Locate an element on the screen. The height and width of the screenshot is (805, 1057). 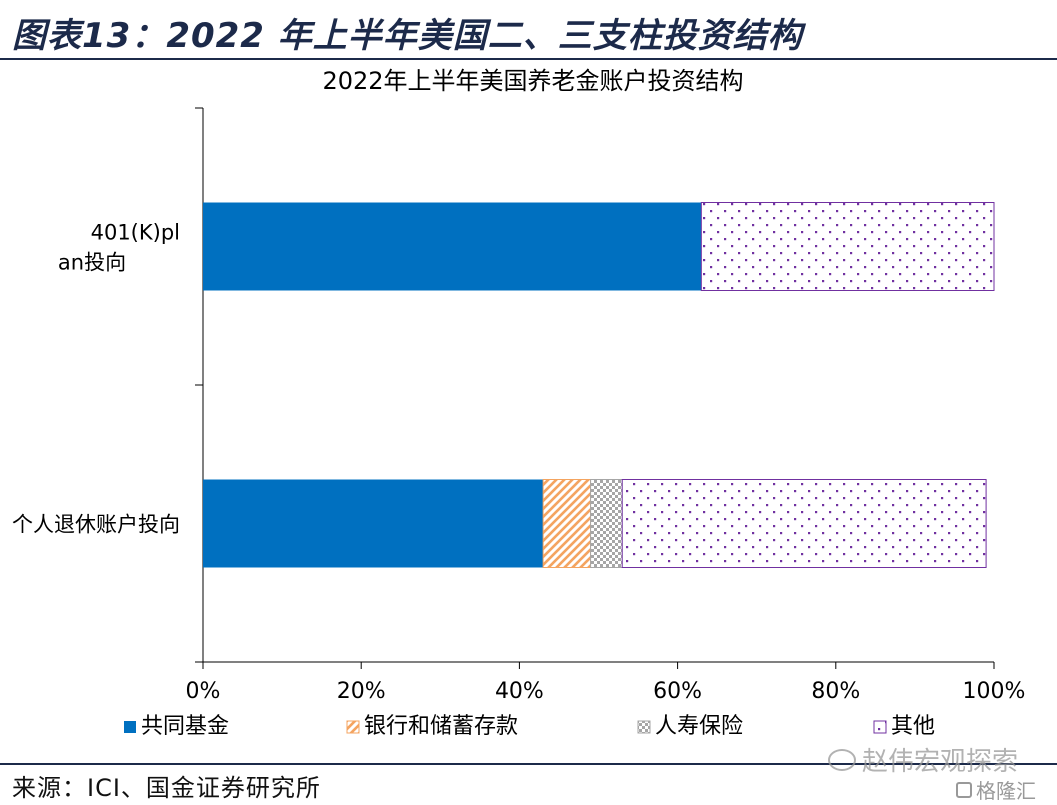
legend-label: 其他 is located at coordinates (913, 726).